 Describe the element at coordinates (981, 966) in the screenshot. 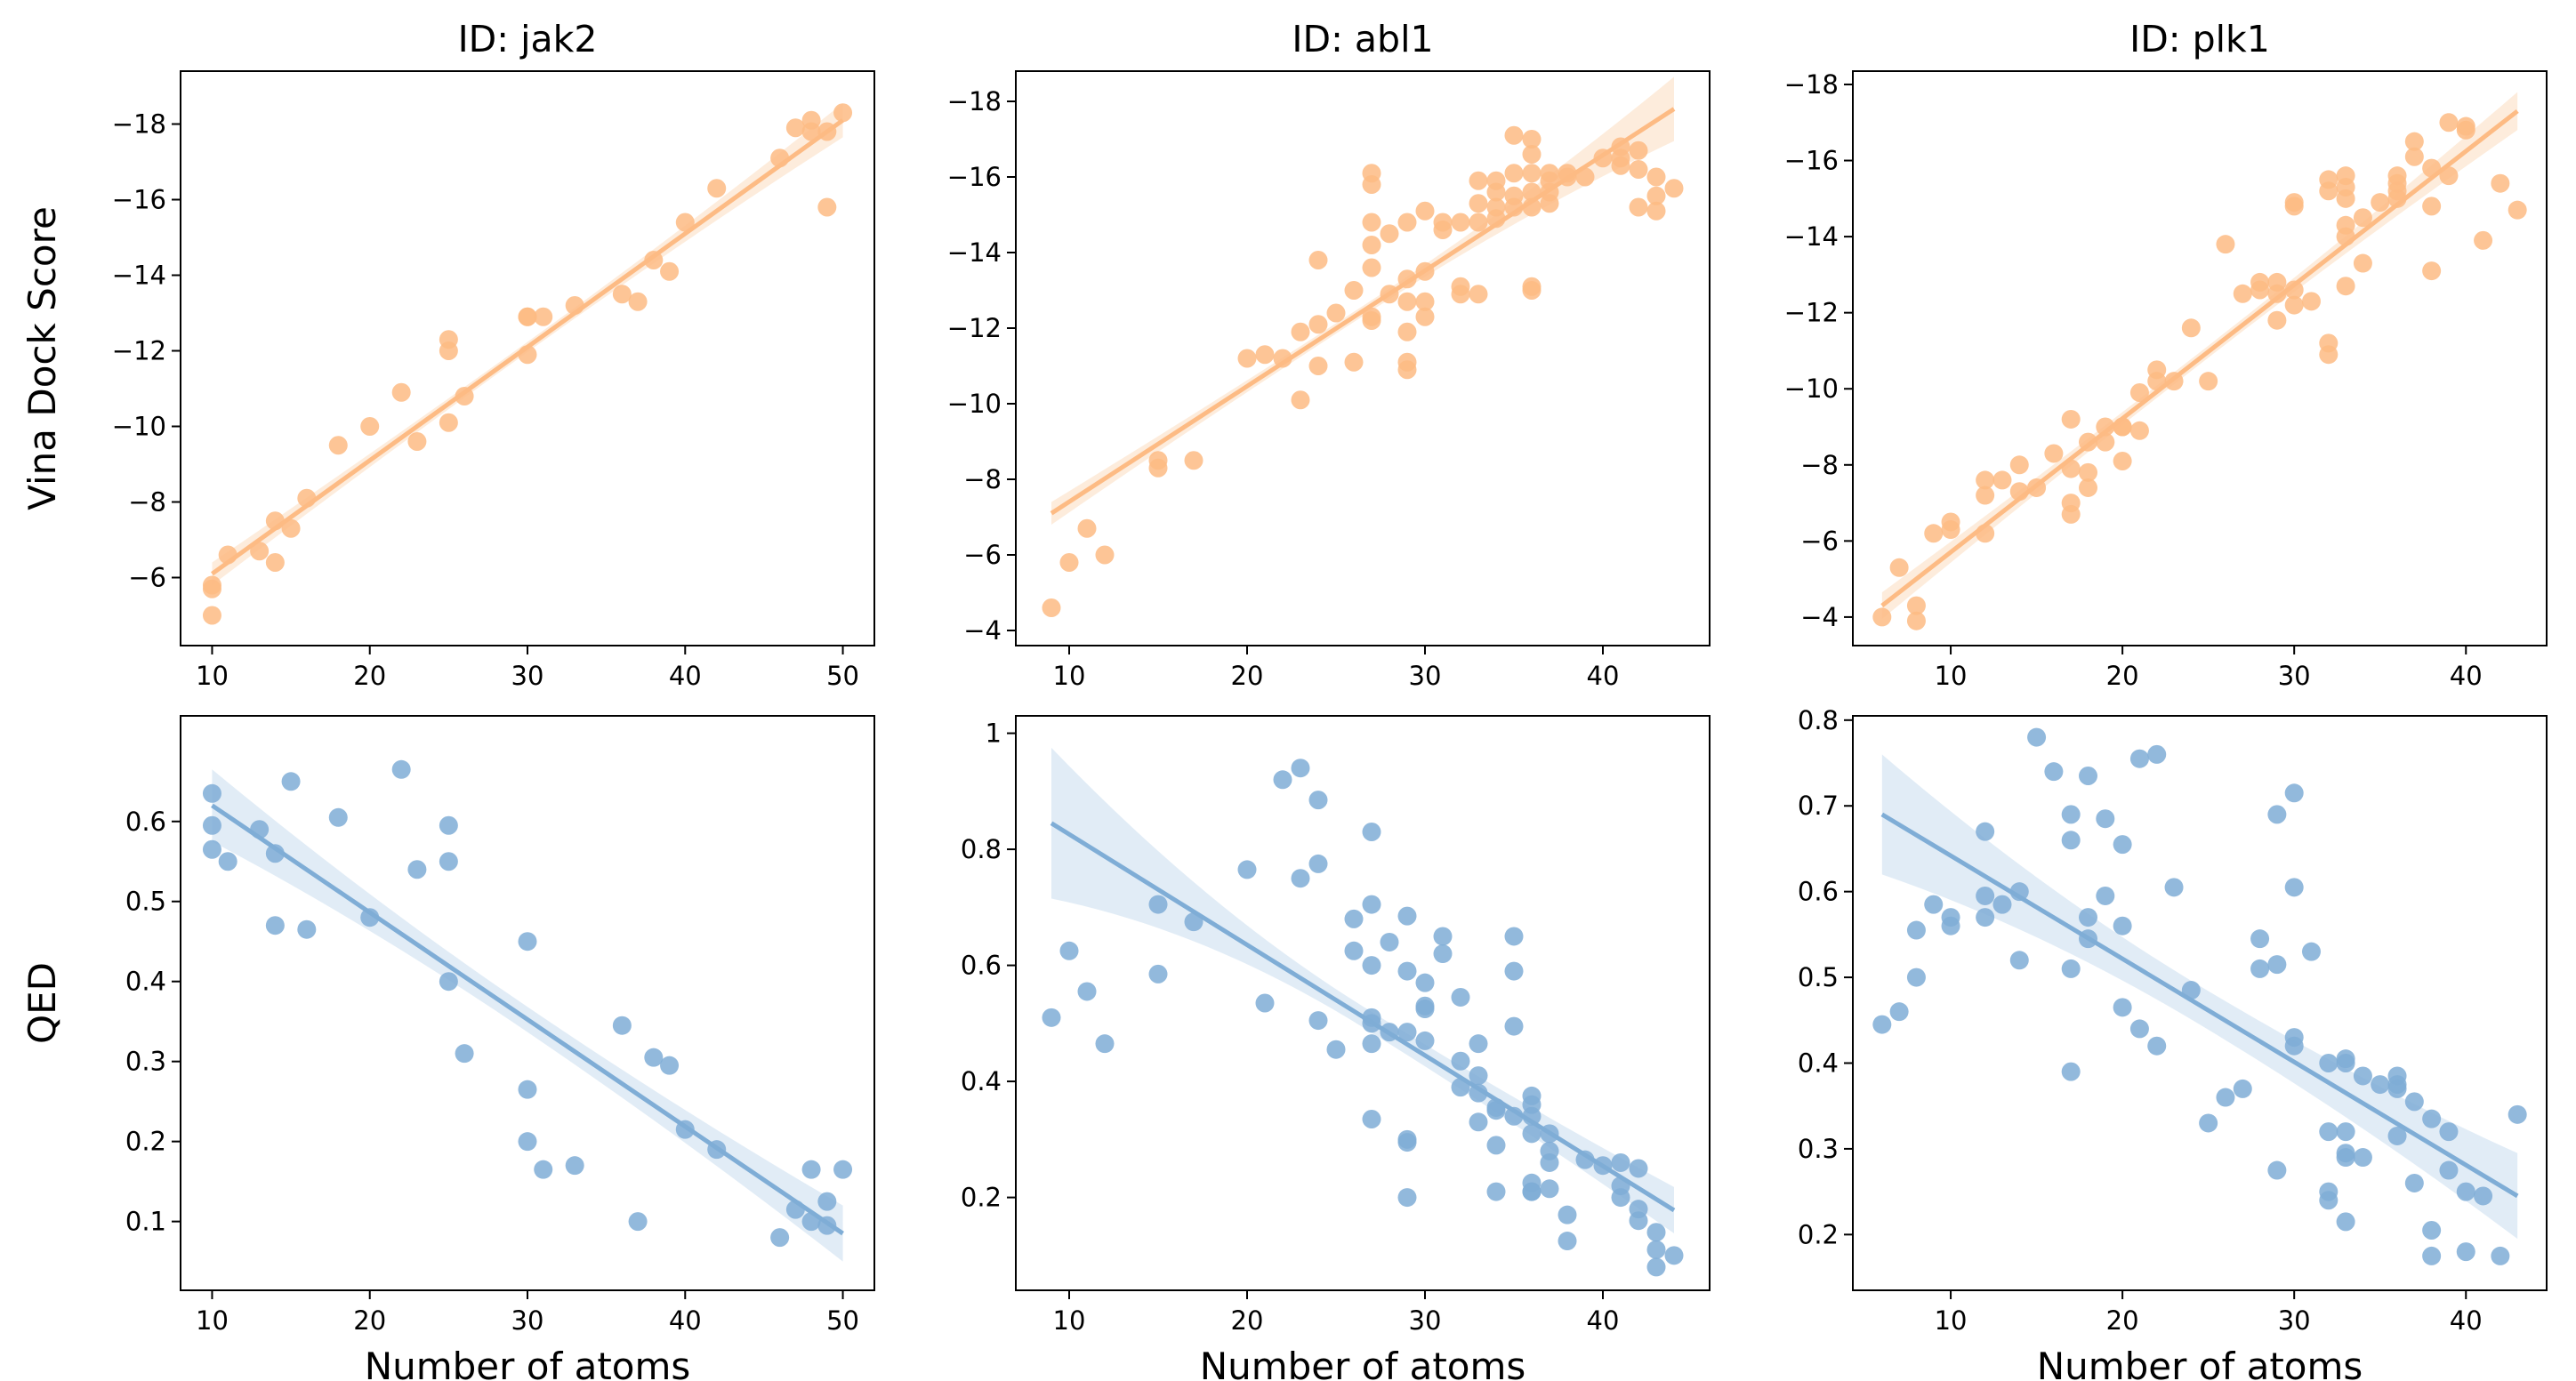

I see `y-tick-label: 0.6` at that location.